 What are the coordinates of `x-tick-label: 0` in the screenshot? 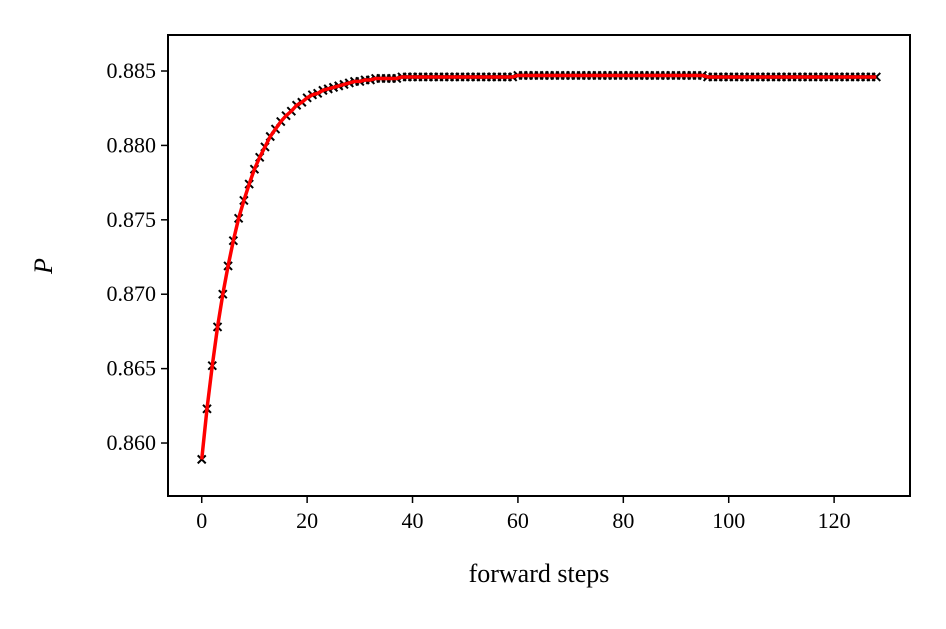 It's located at (201, 520).